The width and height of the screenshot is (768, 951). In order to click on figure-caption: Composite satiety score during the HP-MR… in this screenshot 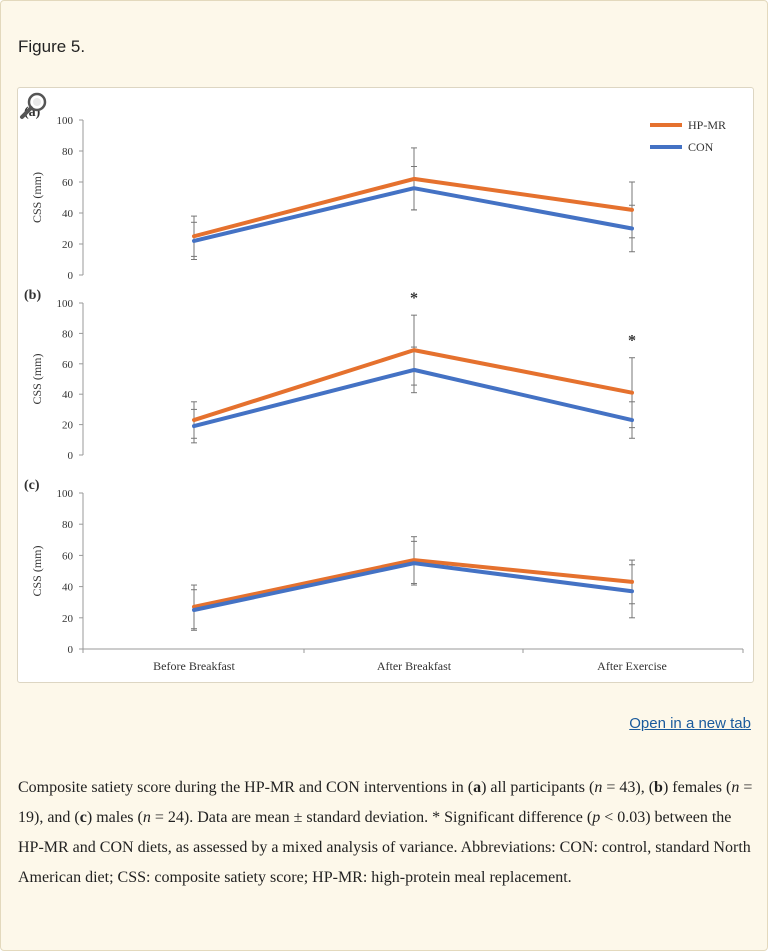, I will do `click(385, 832)`.